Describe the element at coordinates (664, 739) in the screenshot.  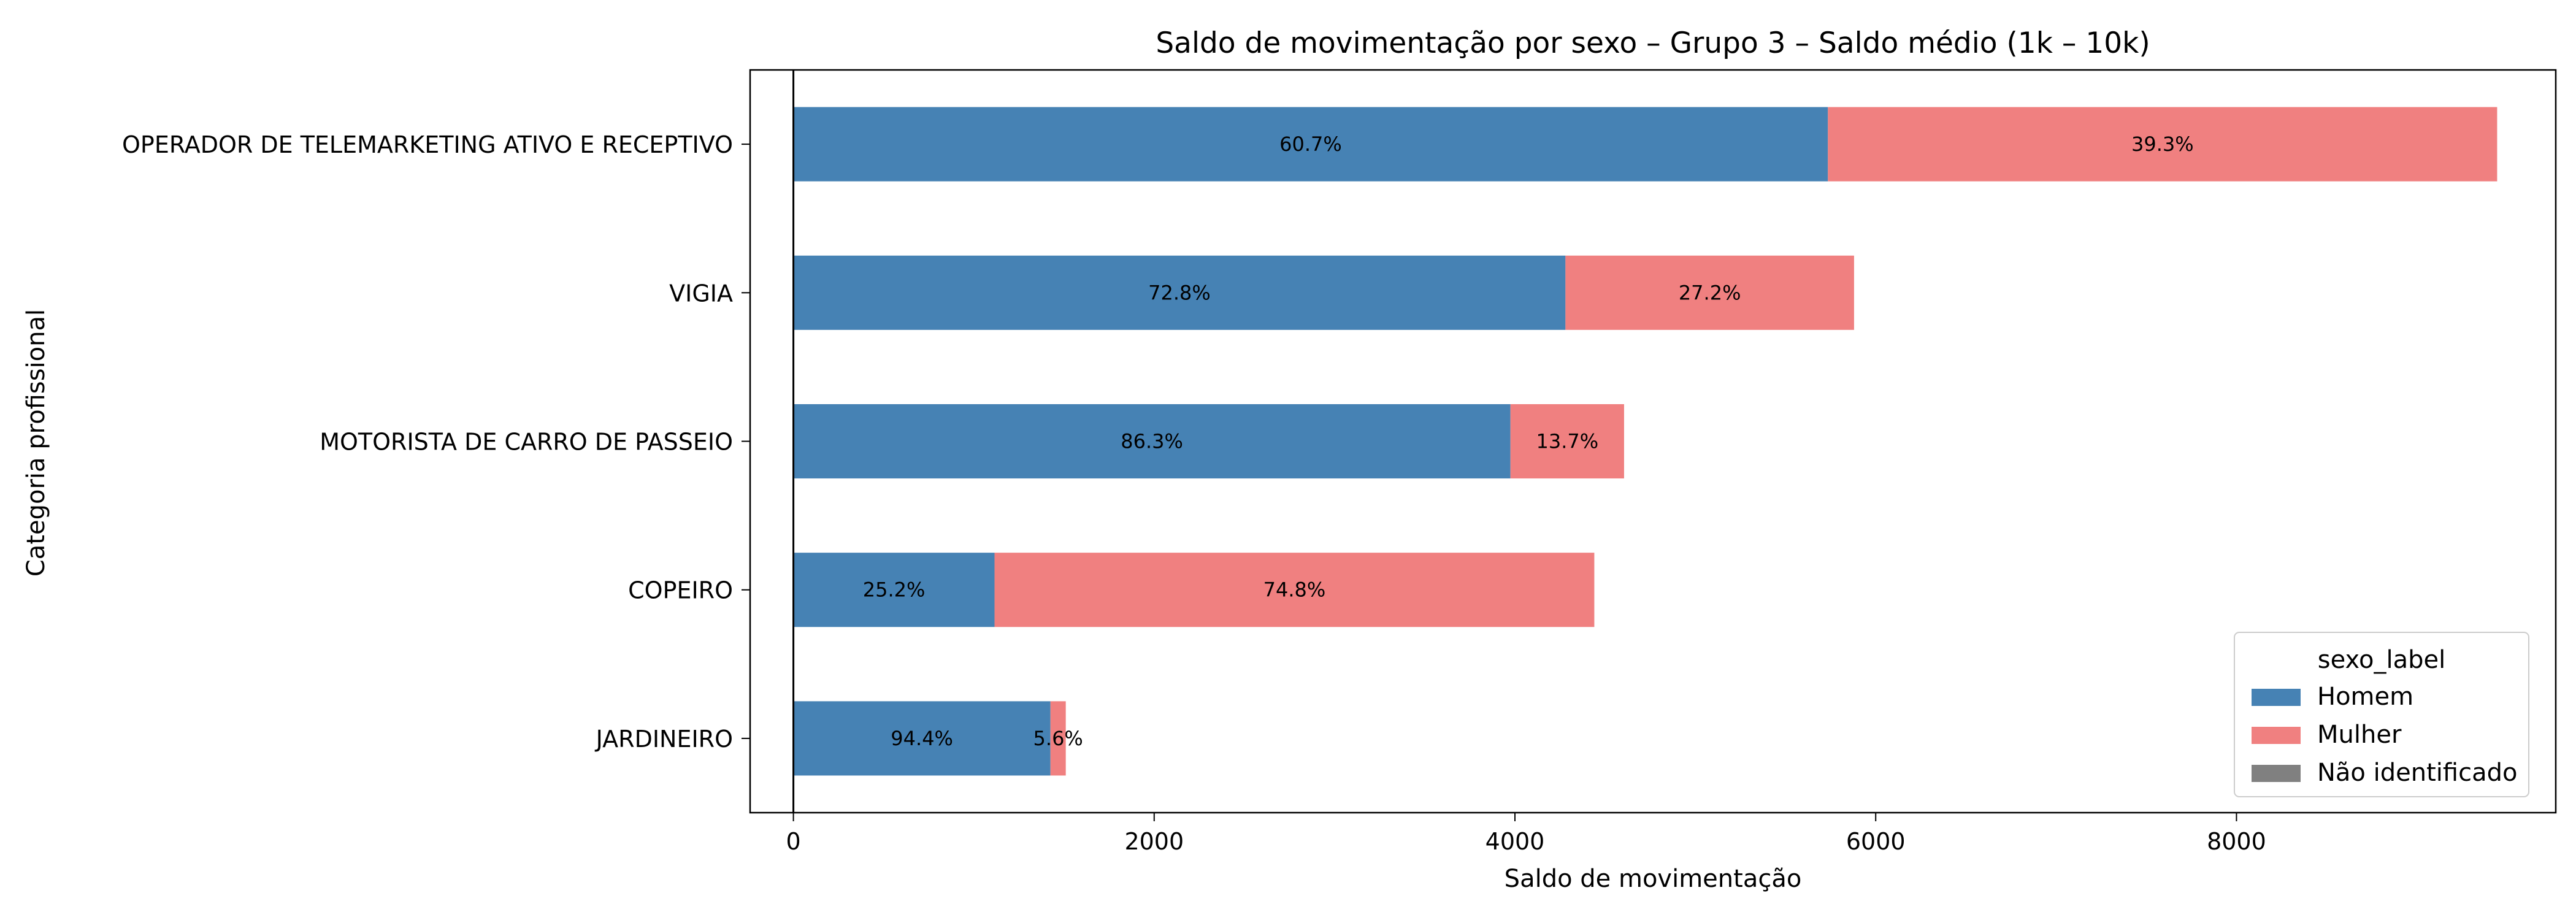
I see `y-tick-label: JARDINEIRO` at that location.